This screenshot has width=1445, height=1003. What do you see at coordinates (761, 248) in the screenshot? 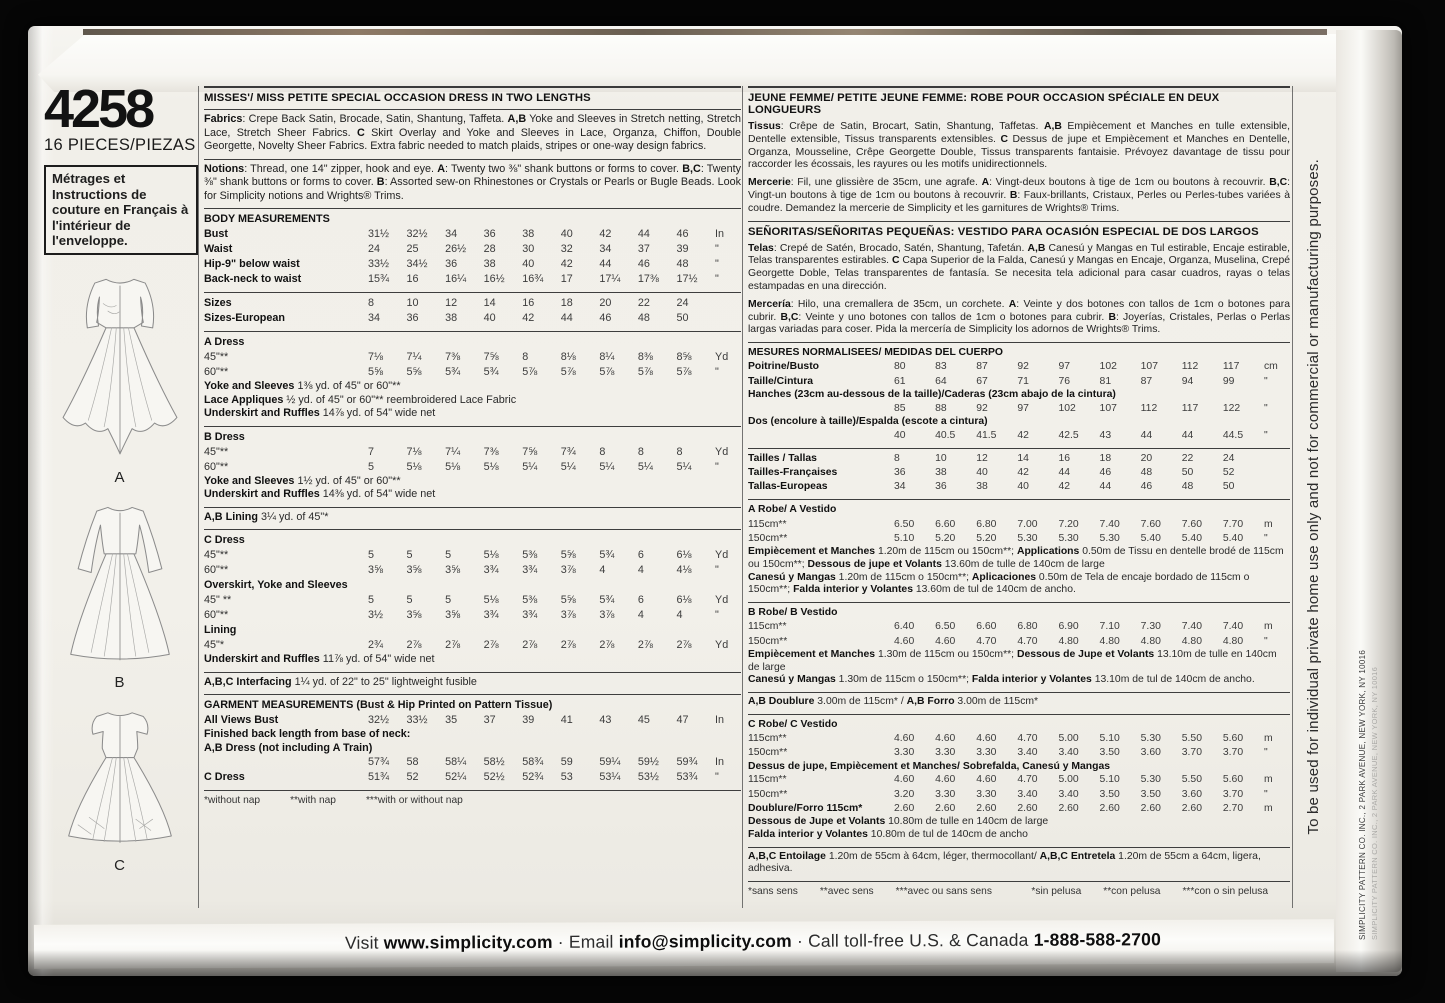
I see `bold-text-segment: Telas` at bounding box center [761, 248].